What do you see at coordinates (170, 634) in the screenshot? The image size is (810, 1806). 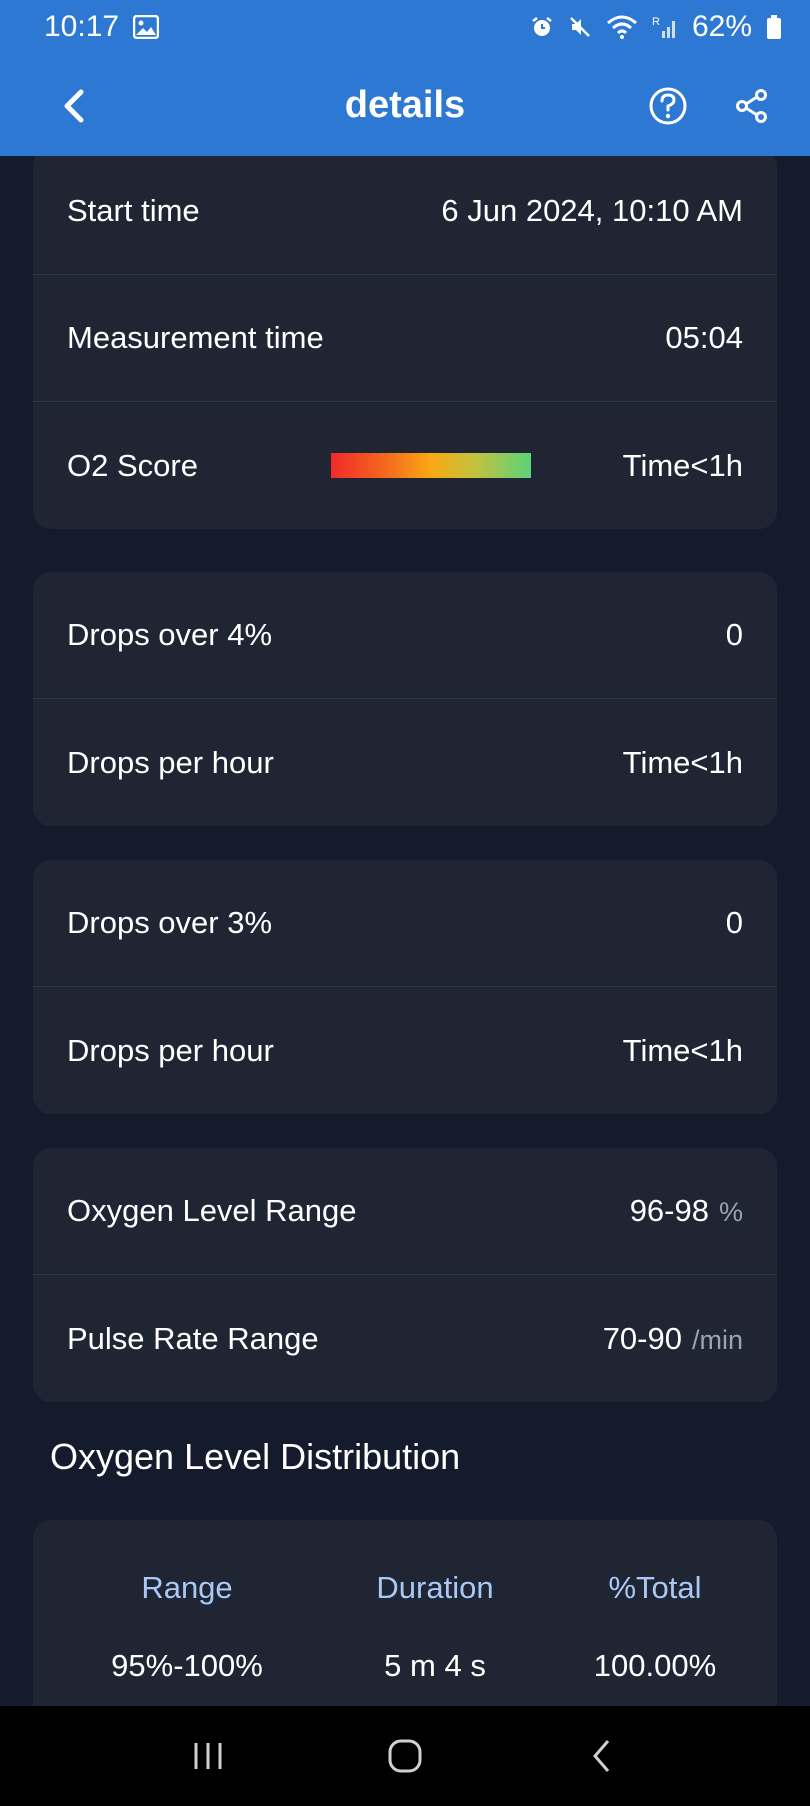 I see `drops-over-4-label: Drops over 4%` at bounding box center [170, 634].